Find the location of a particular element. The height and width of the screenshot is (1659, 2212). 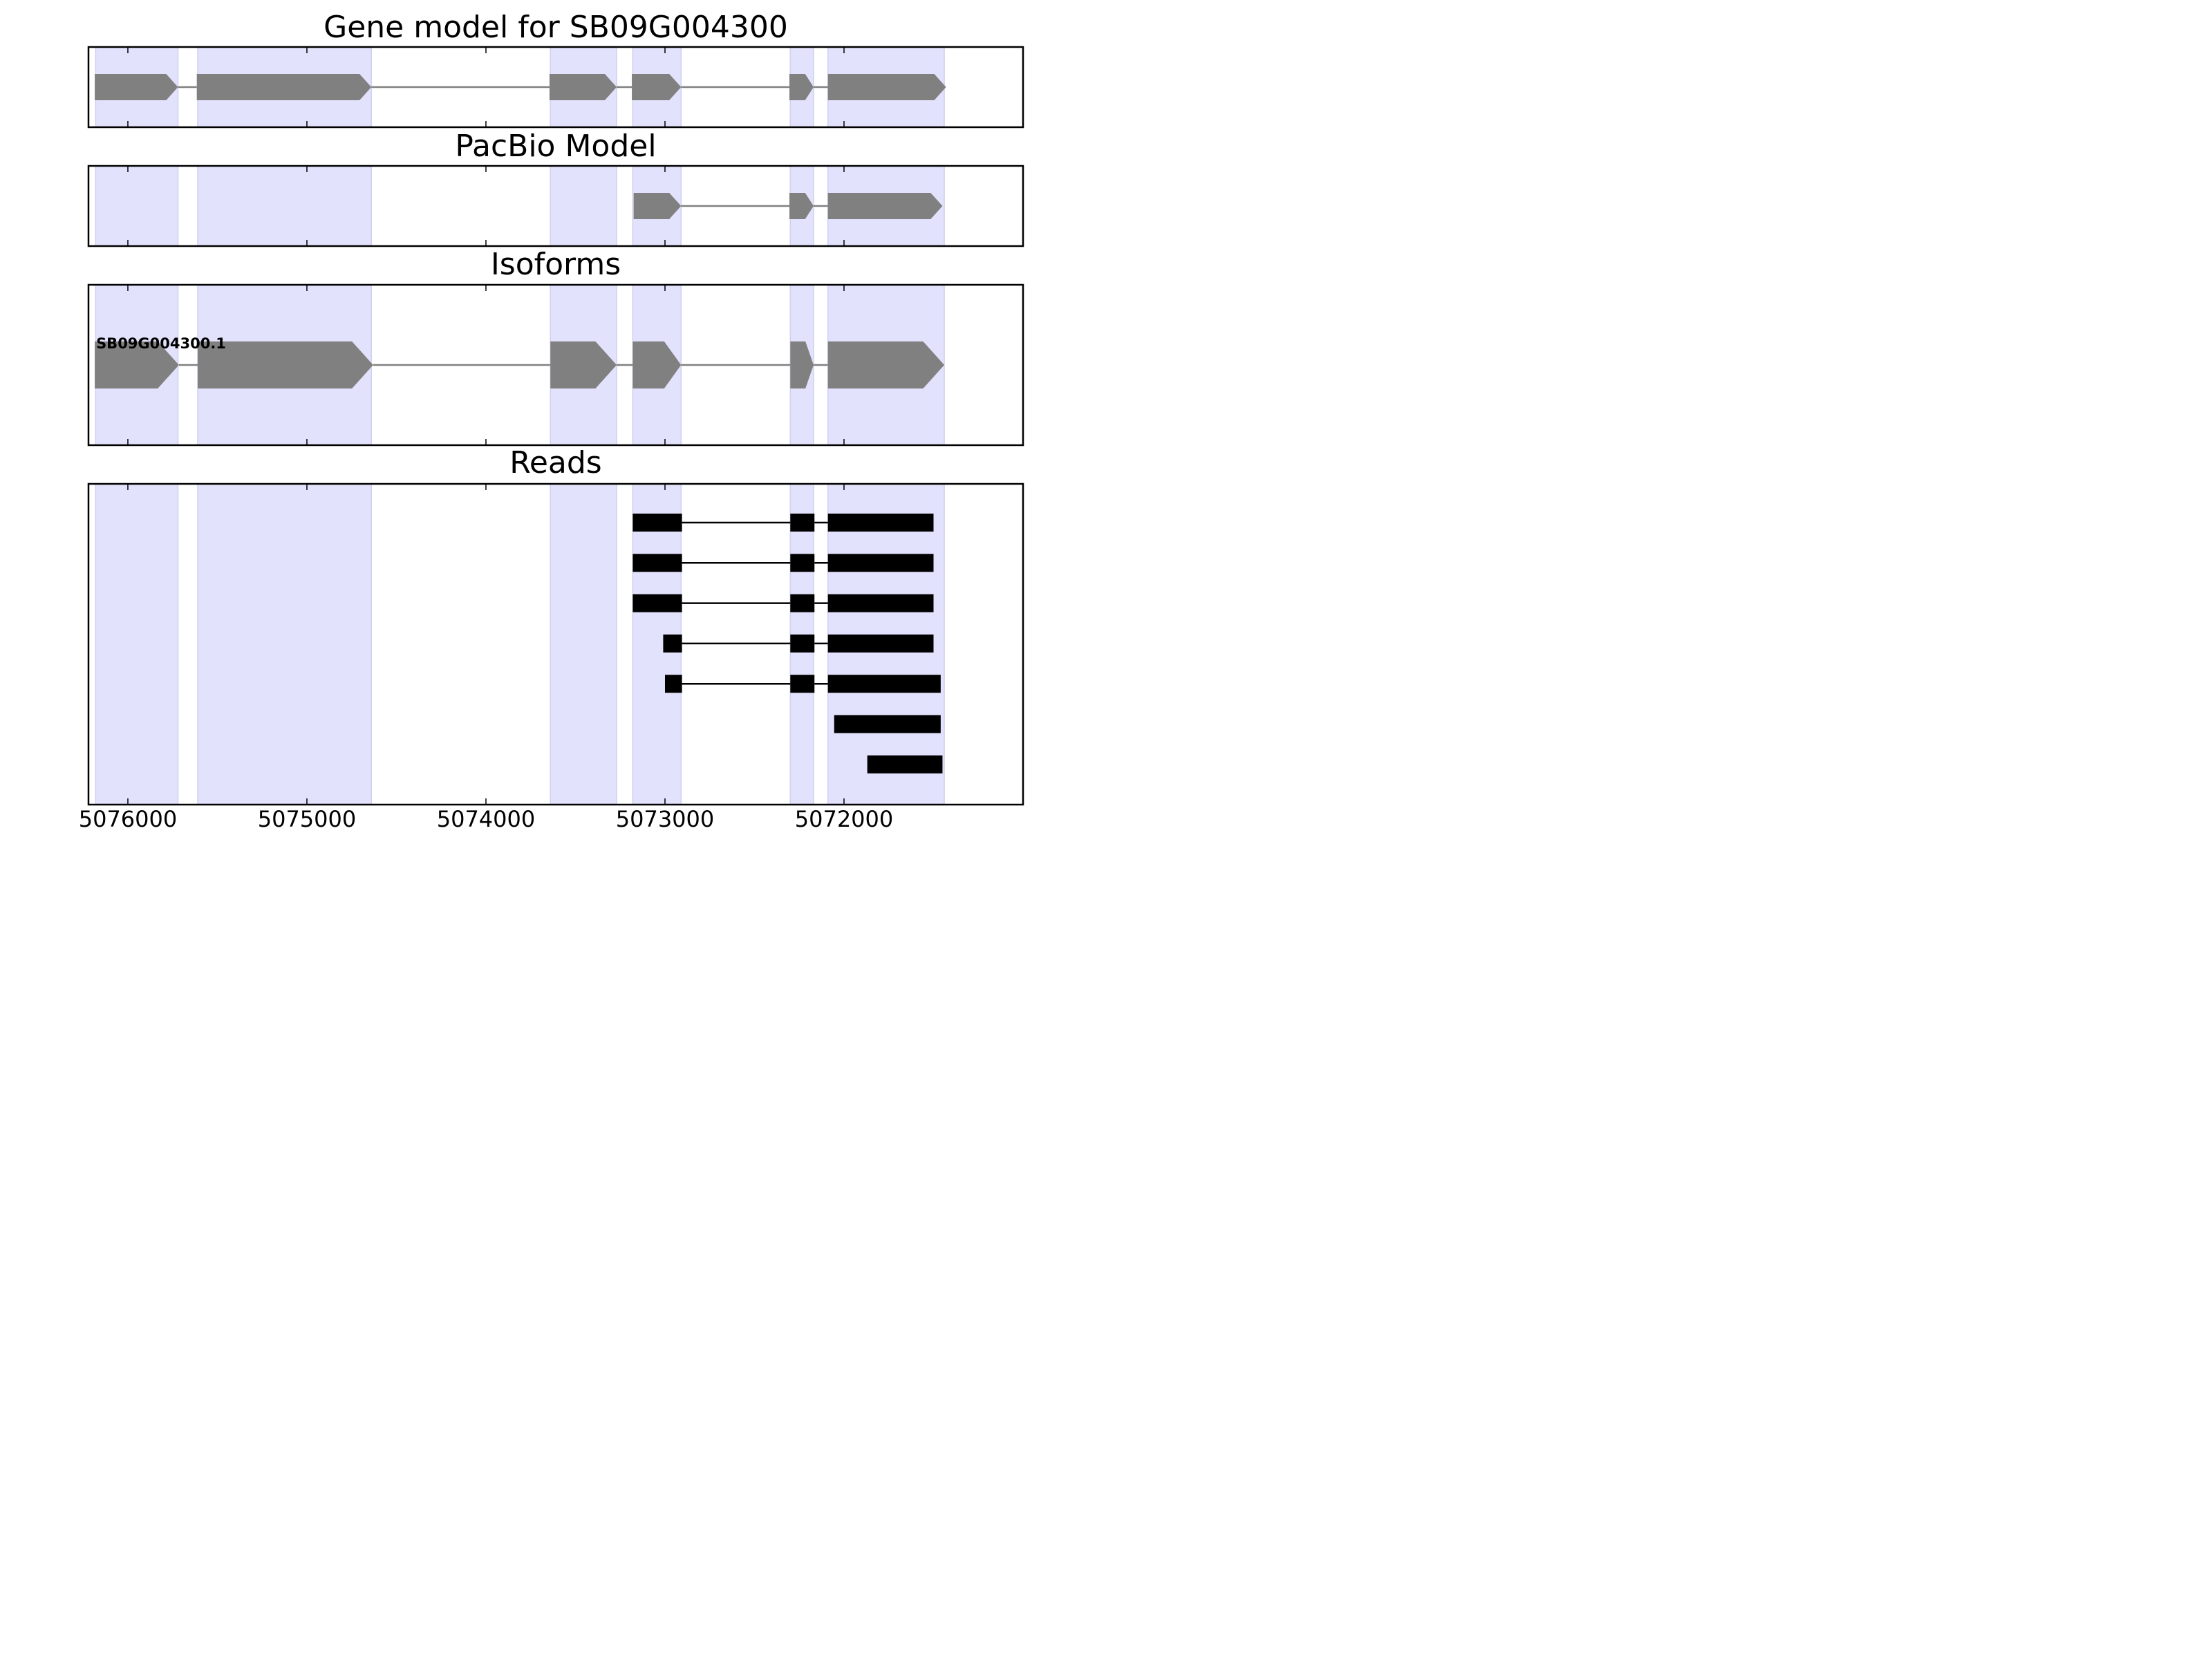

panel-4: Reads is located at coordinates (555, 625).